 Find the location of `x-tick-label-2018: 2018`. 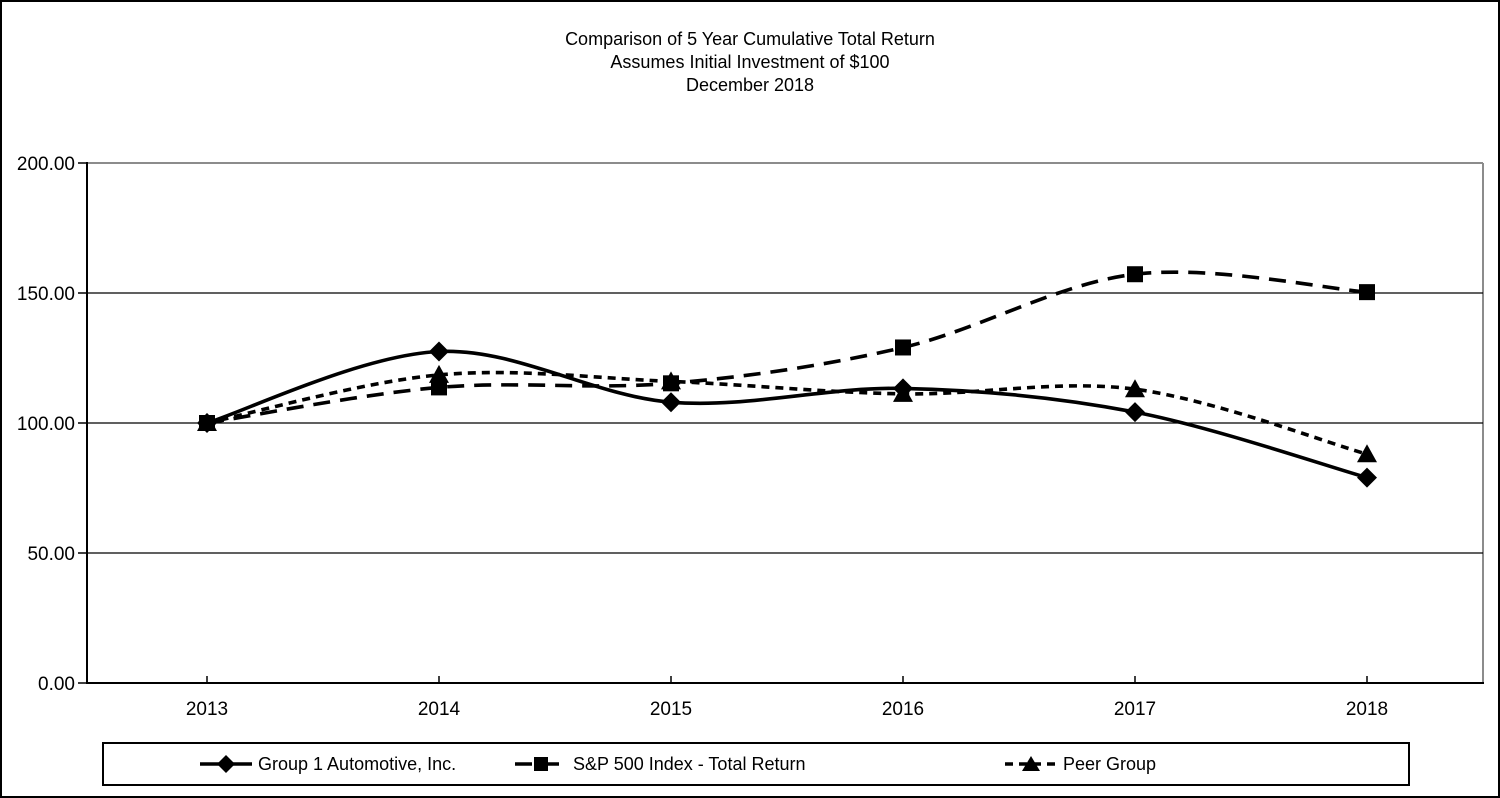

x-tick-label-2018: 2018 is located at coordinates (1367, 709).